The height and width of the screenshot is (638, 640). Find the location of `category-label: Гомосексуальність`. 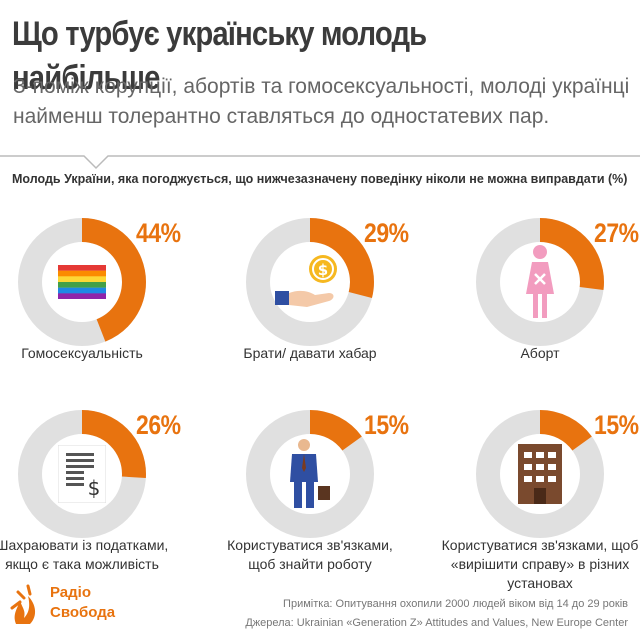

category-label: Гомосексуальність is located at coordinates (96, 353).